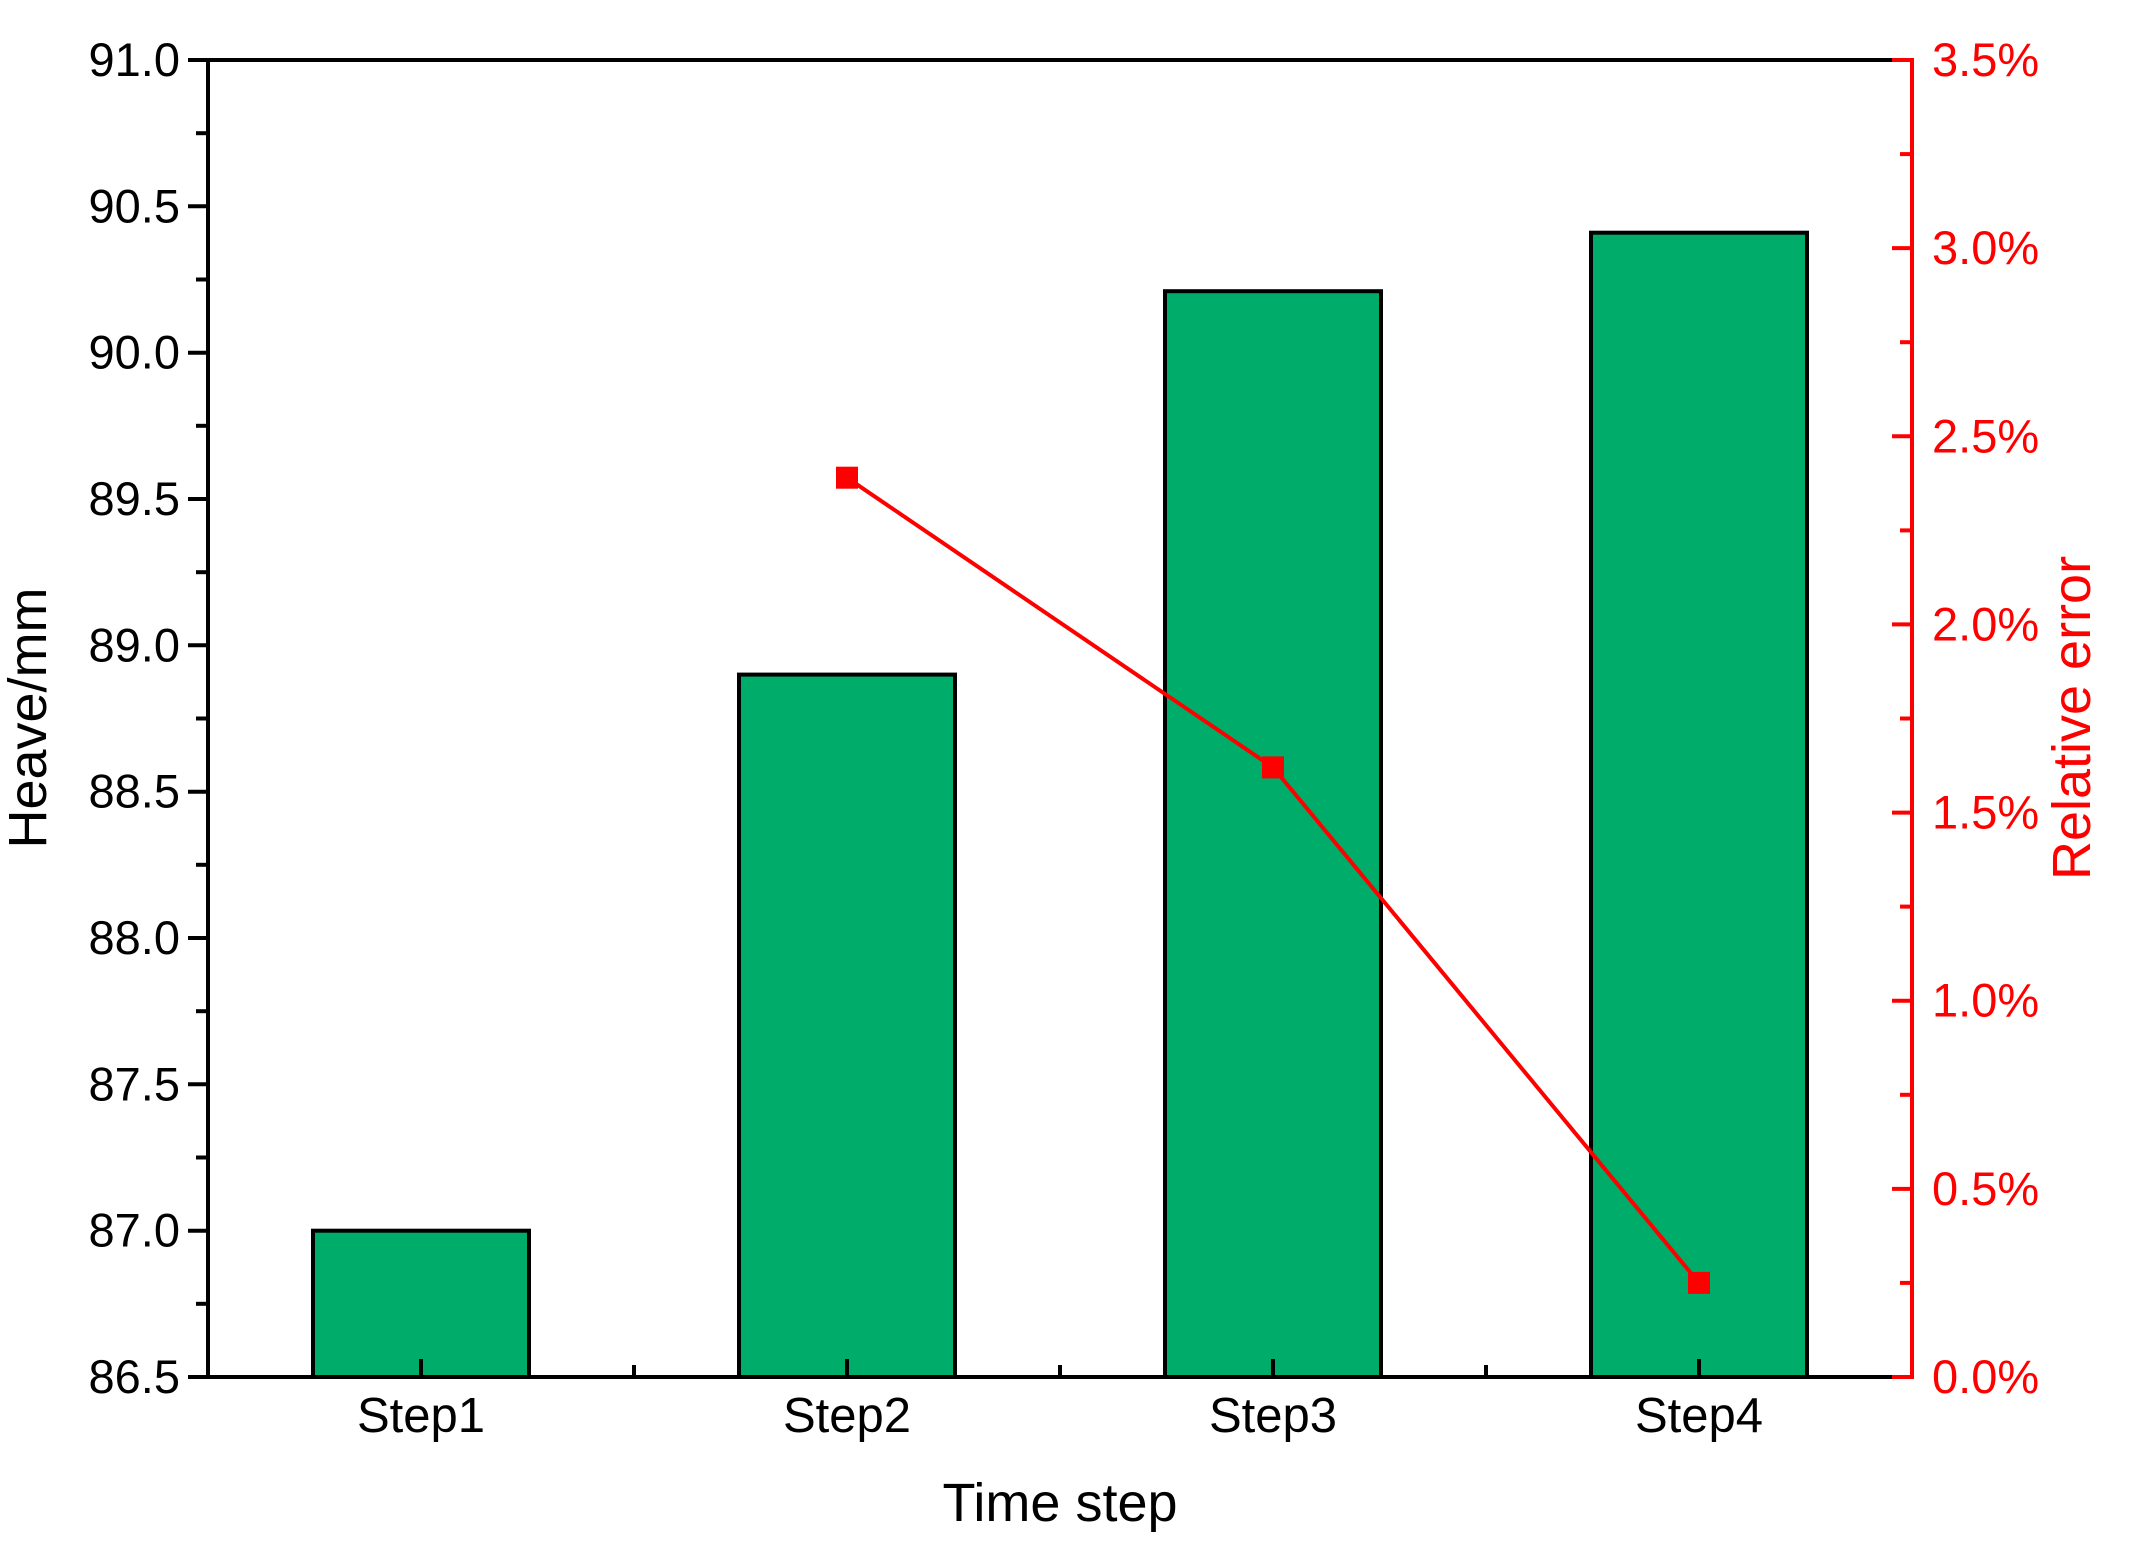 The image size is (2134, 1560). I want to click on y-left-tick-label: 87.0, so click(134, 1230).